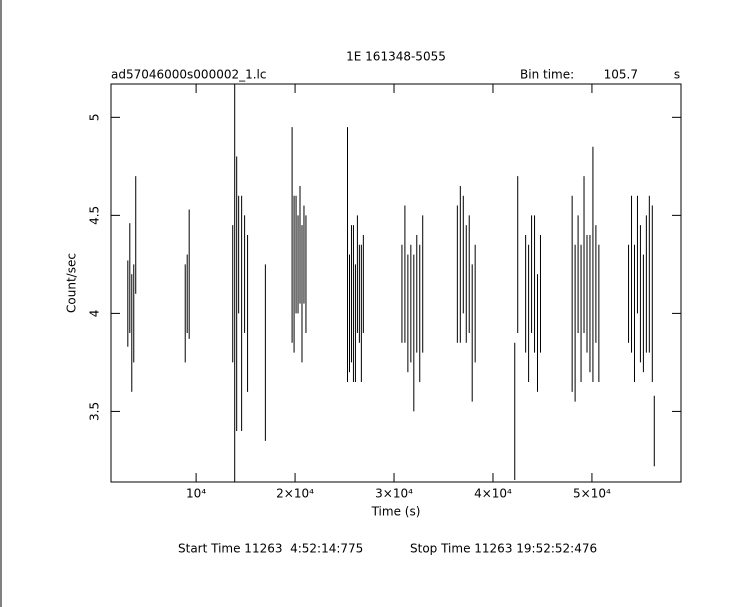  What do you see at coordinates (677, 75) in the screenshot?
I see `bin-time-unit: s` at bounding box center [677, 75].